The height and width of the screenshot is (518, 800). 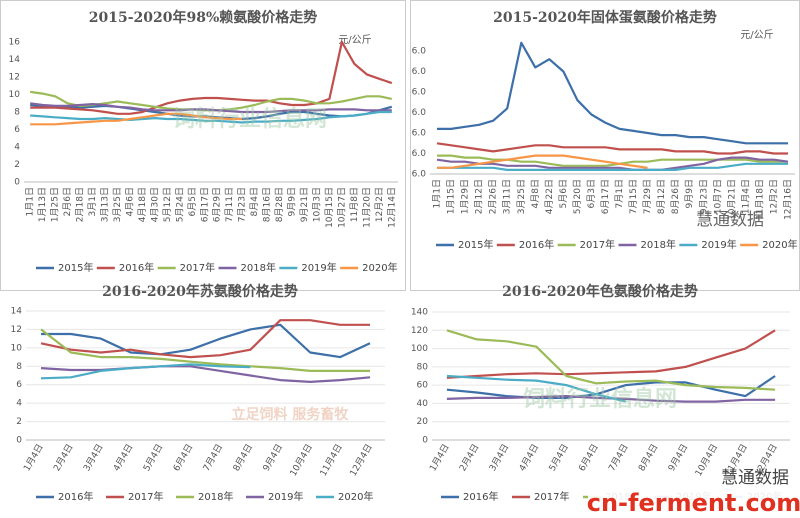 I want to click on domain-watermark: cn-ferment.com, so click(x=693, y=503).